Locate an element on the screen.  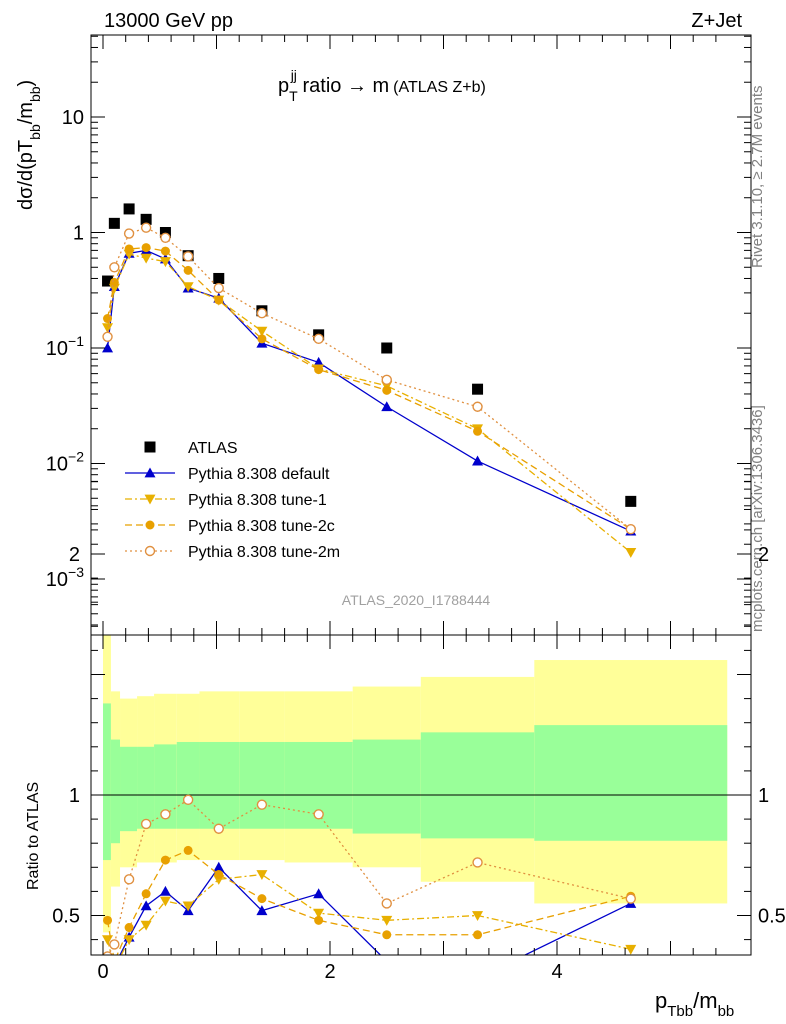
ratio-y-tick-label-right: 2 is located at coordinates (763, 555).